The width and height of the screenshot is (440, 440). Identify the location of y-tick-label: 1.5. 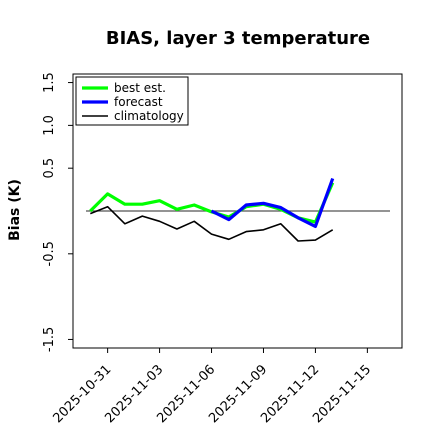
(49, 82).